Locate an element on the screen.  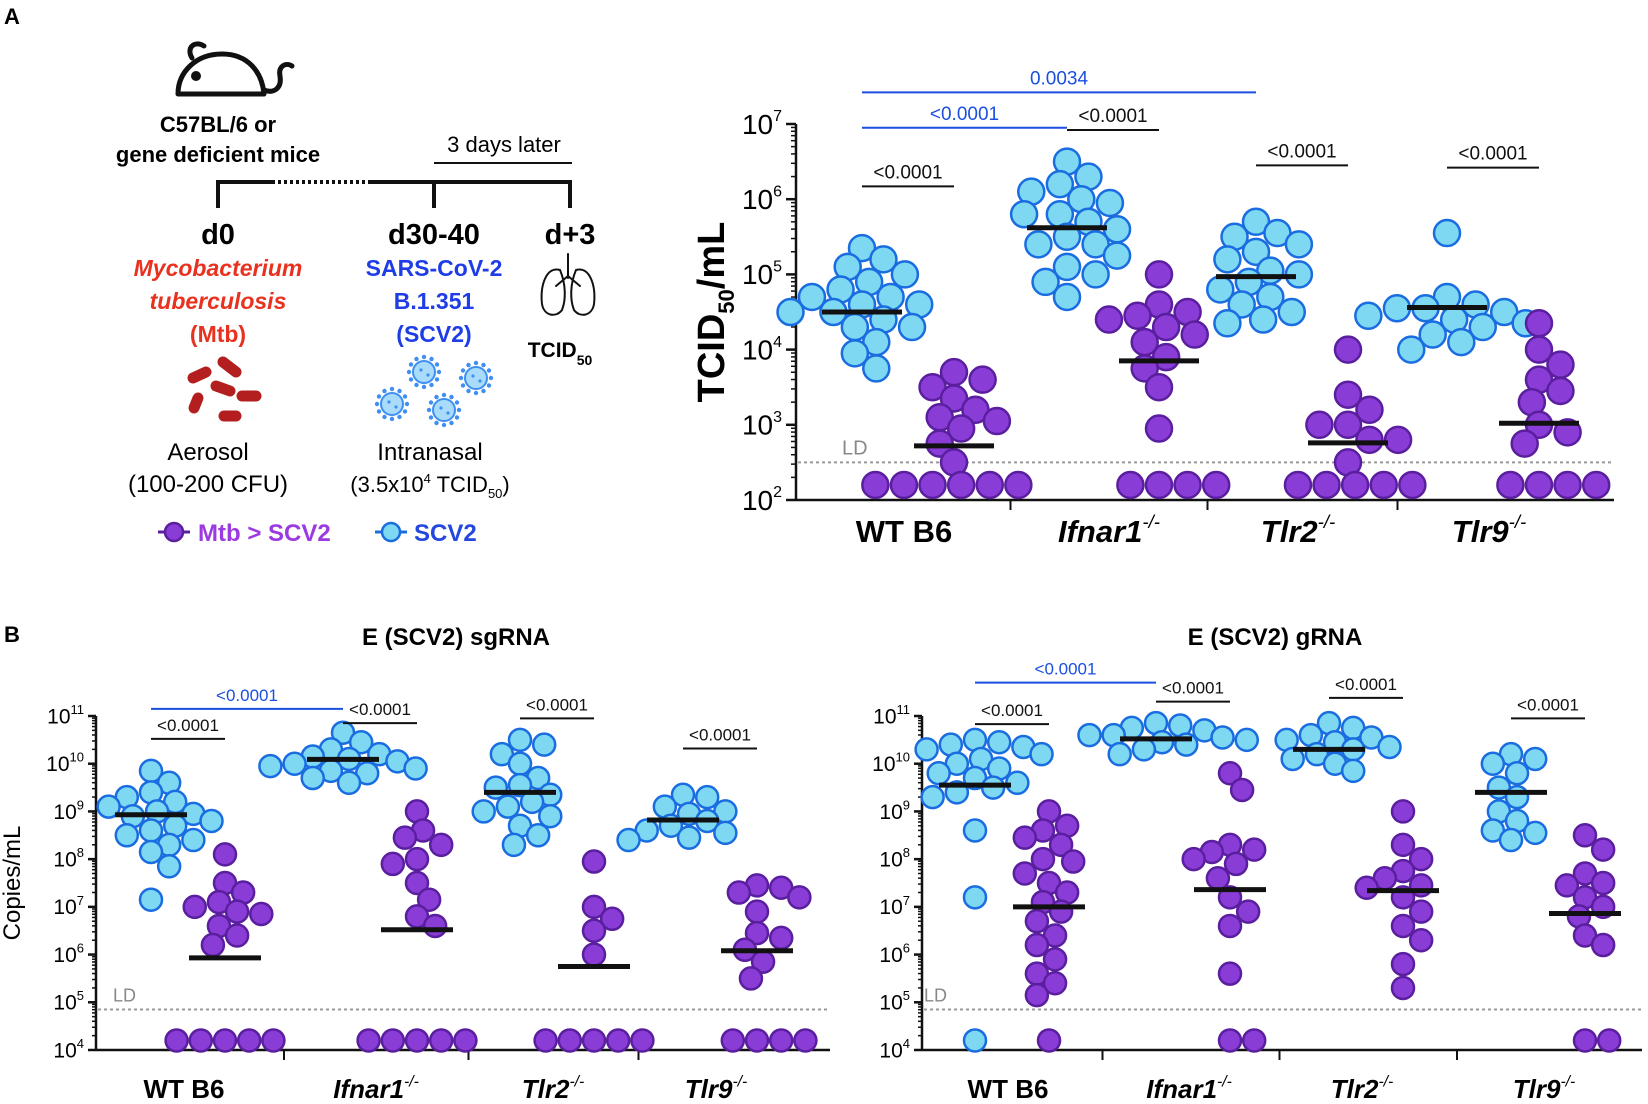
panel-letter-b: B is located at coordinates (12, 634).